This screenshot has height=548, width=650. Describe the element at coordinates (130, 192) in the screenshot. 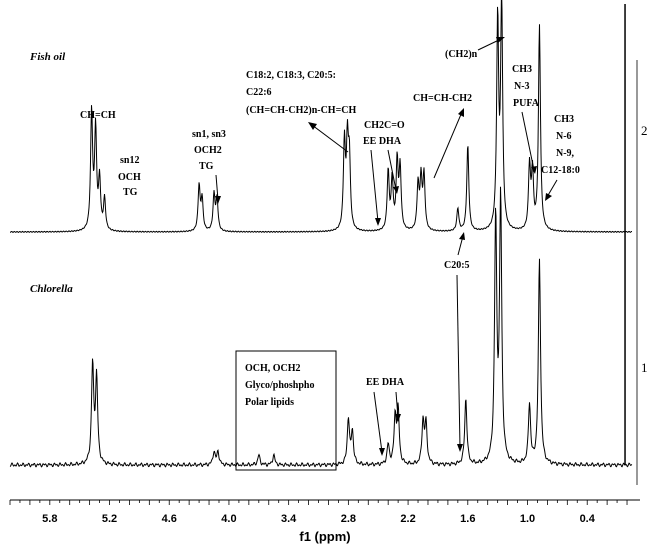

I see `label-sn12-line3: TG` at that location.